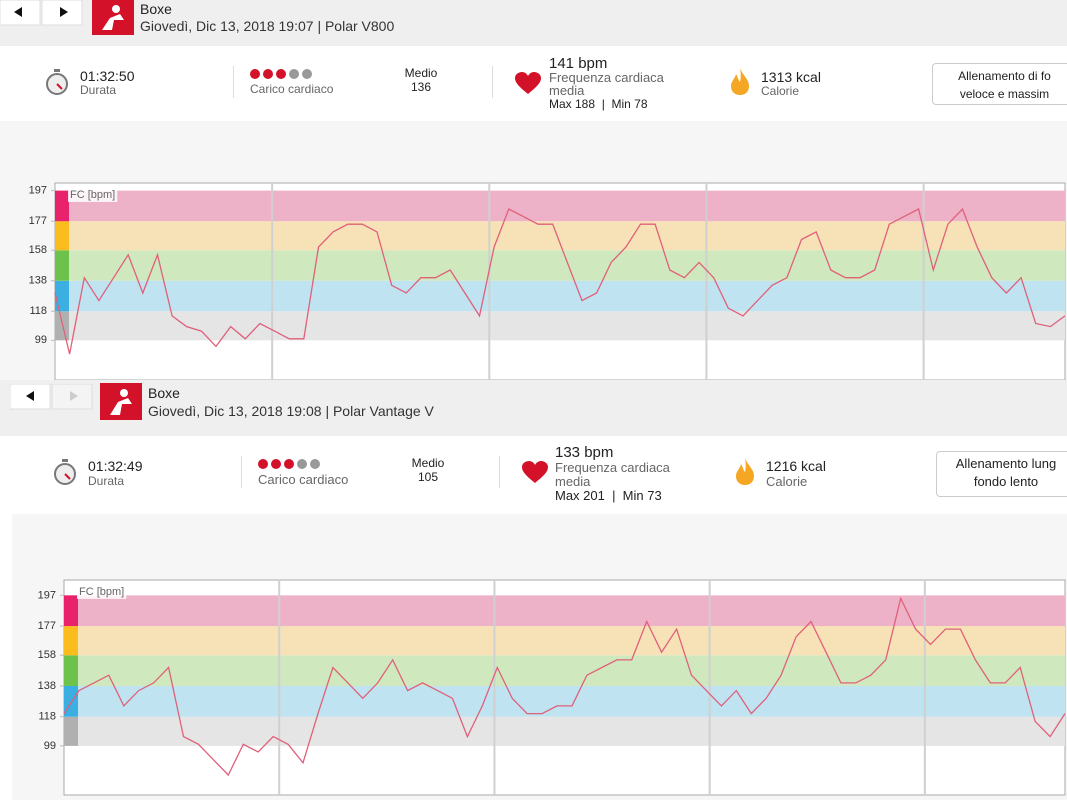 The height and width of the screenshot is (800, 1067). I want to click on calories: 1313 kcal, so click(791, 77).